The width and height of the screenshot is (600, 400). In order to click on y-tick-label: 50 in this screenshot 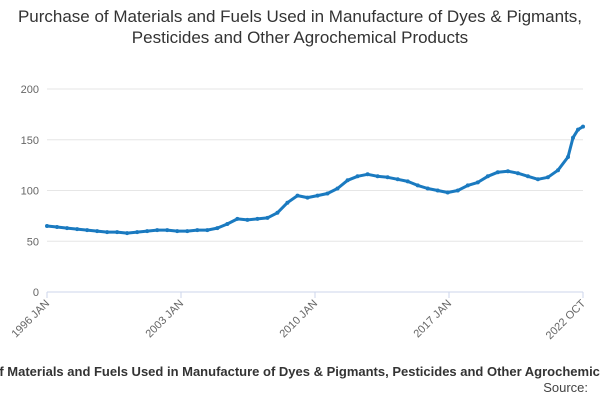, I will do `click(33, 242)`.